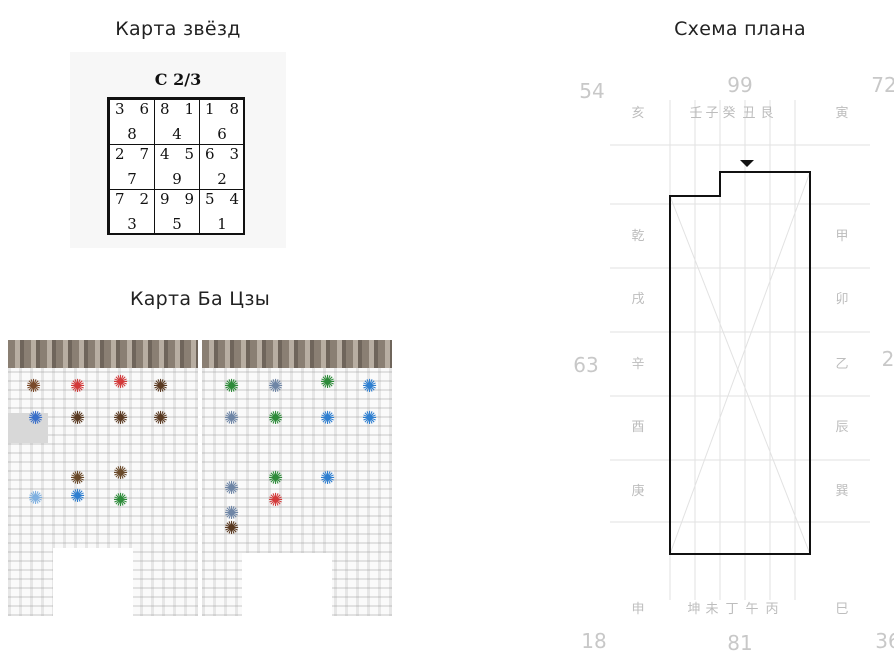  I want to click on degree-top-center: 99, so click(739, 85).